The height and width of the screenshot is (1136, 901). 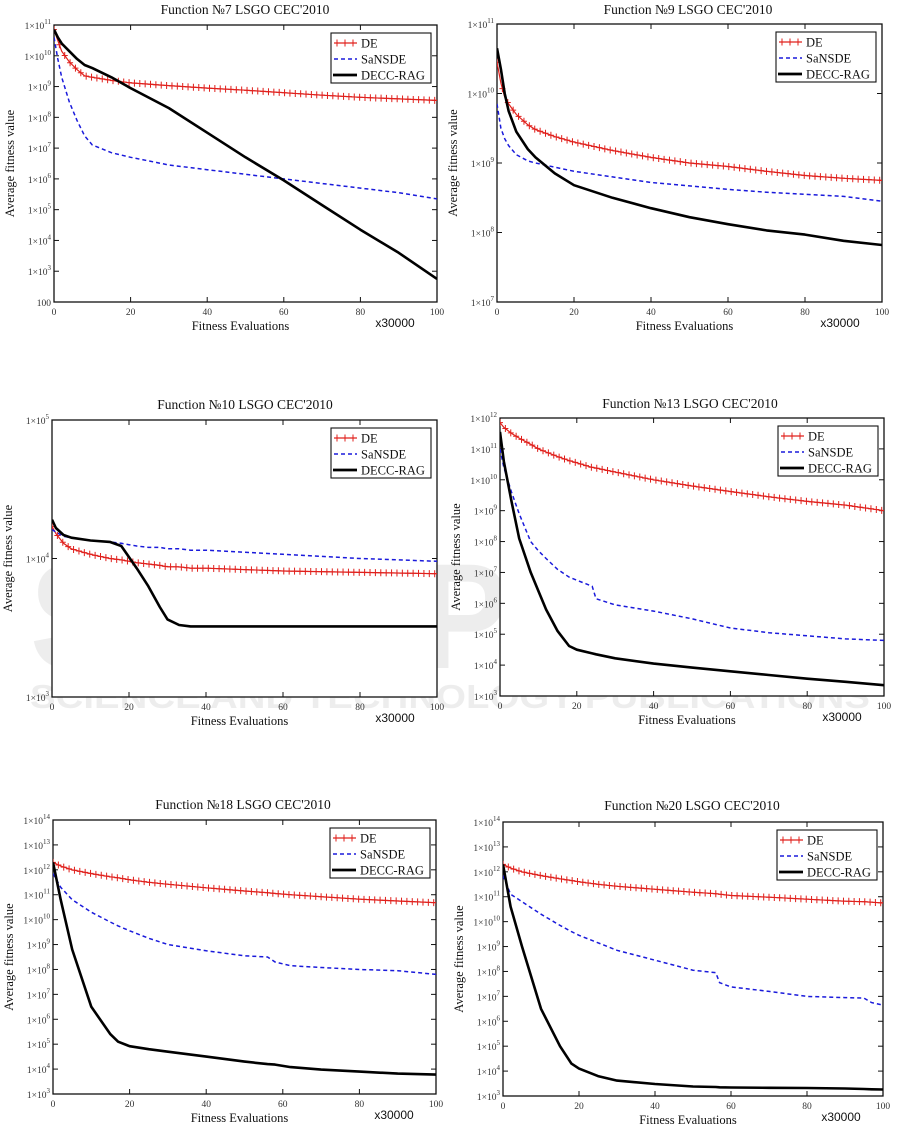 I want to click on y-tick-exponent: 14, so click(x=47, y=817).